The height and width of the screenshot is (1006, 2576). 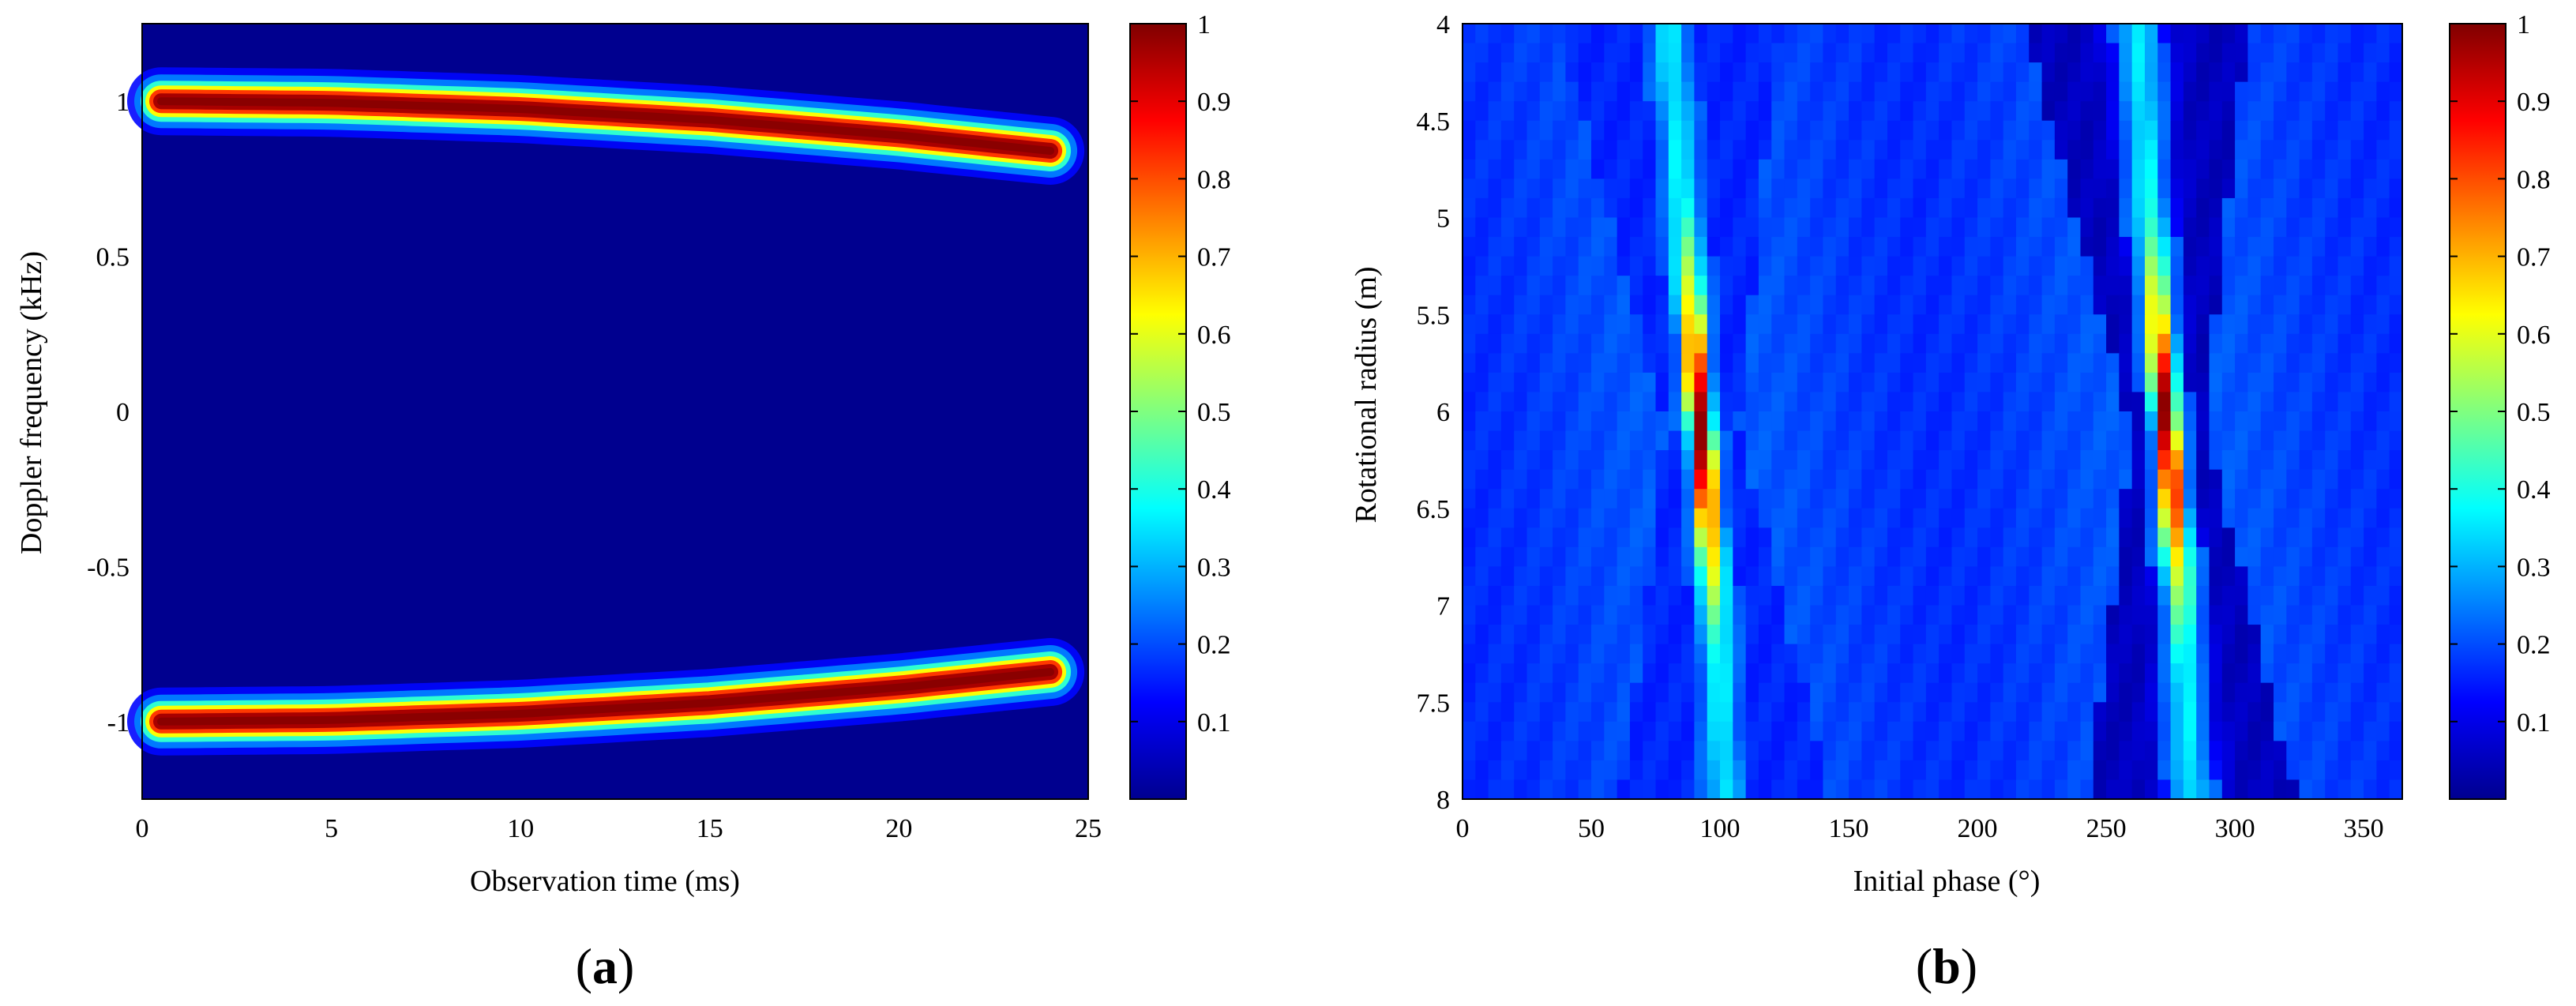 I want to click on b-cb-tick-label: 0.6, so click(x=2534, y=335).